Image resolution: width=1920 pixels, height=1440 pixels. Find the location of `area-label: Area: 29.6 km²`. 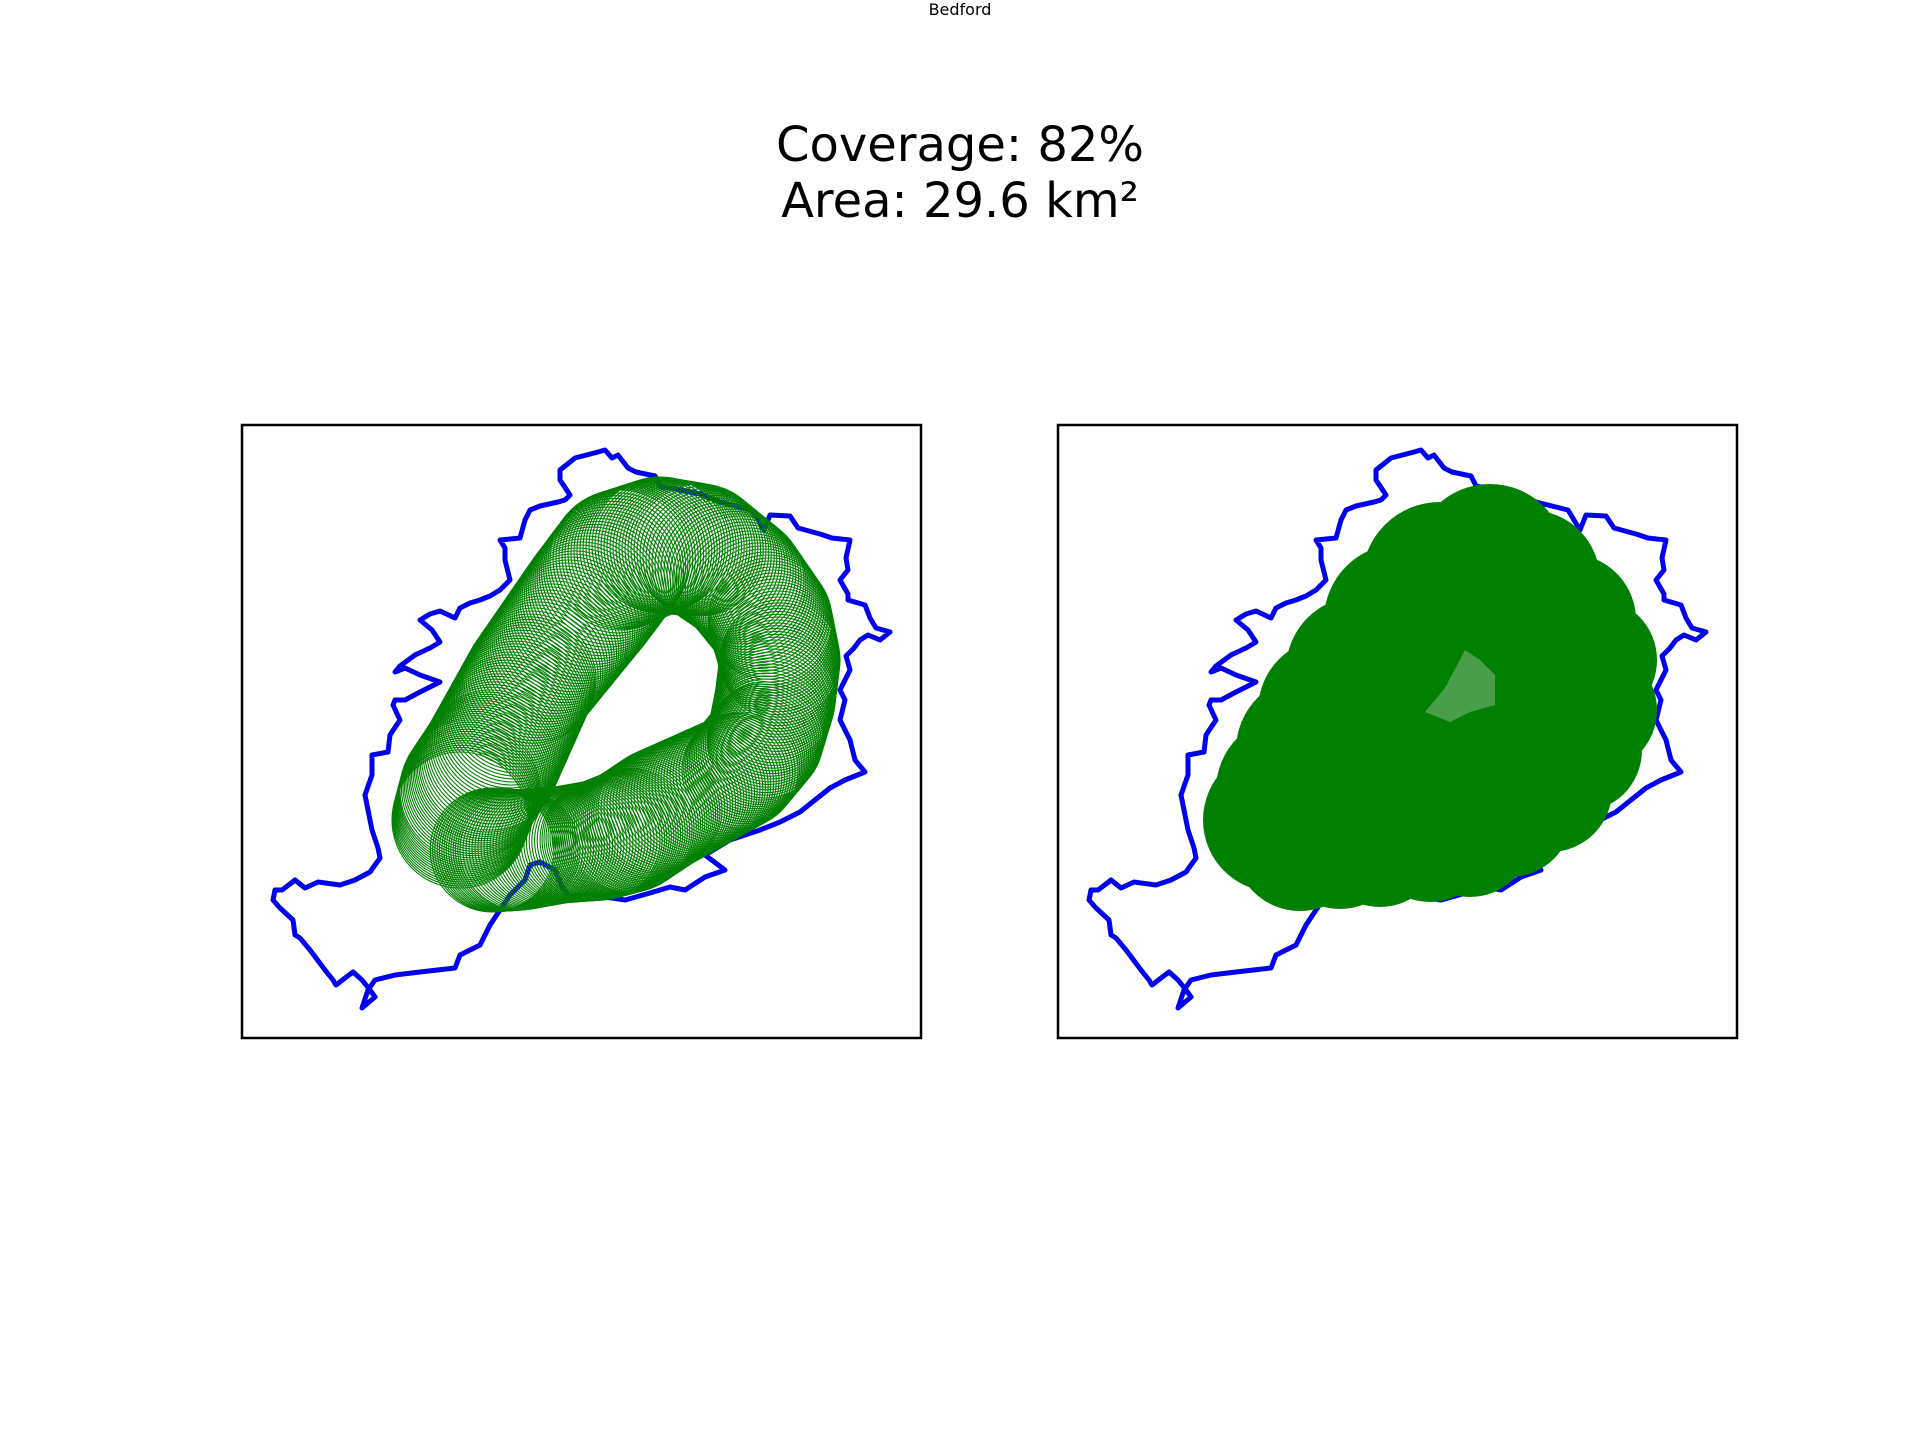

area-label: Area: 29.6 km² is located at coordinates (960, 201).